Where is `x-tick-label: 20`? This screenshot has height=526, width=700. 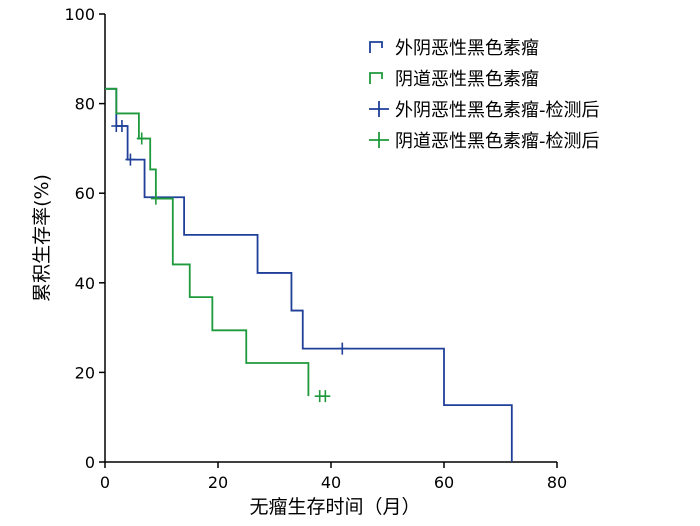 x-tick-label: 20 is located at coordinates (218, 482).